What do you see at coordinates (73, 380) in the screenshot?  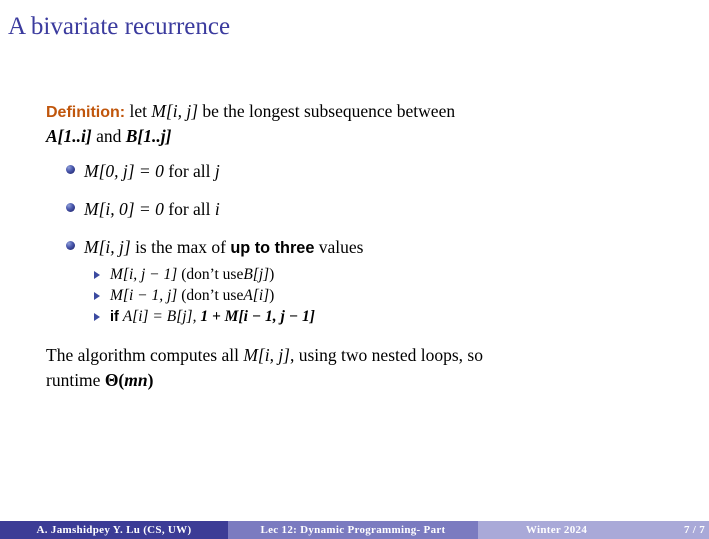 I see `closing-text-c: runtime` at bounding box center [73, 380].